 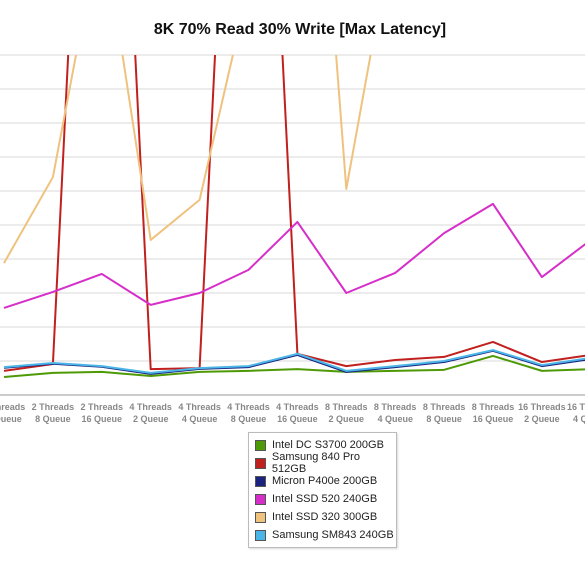 What do you see at coordinates (300, 29) in the screenshot?
I see `chart-title: 8K 70% Read 30% Write [Max Latency]` at bounding box center [300, 29].